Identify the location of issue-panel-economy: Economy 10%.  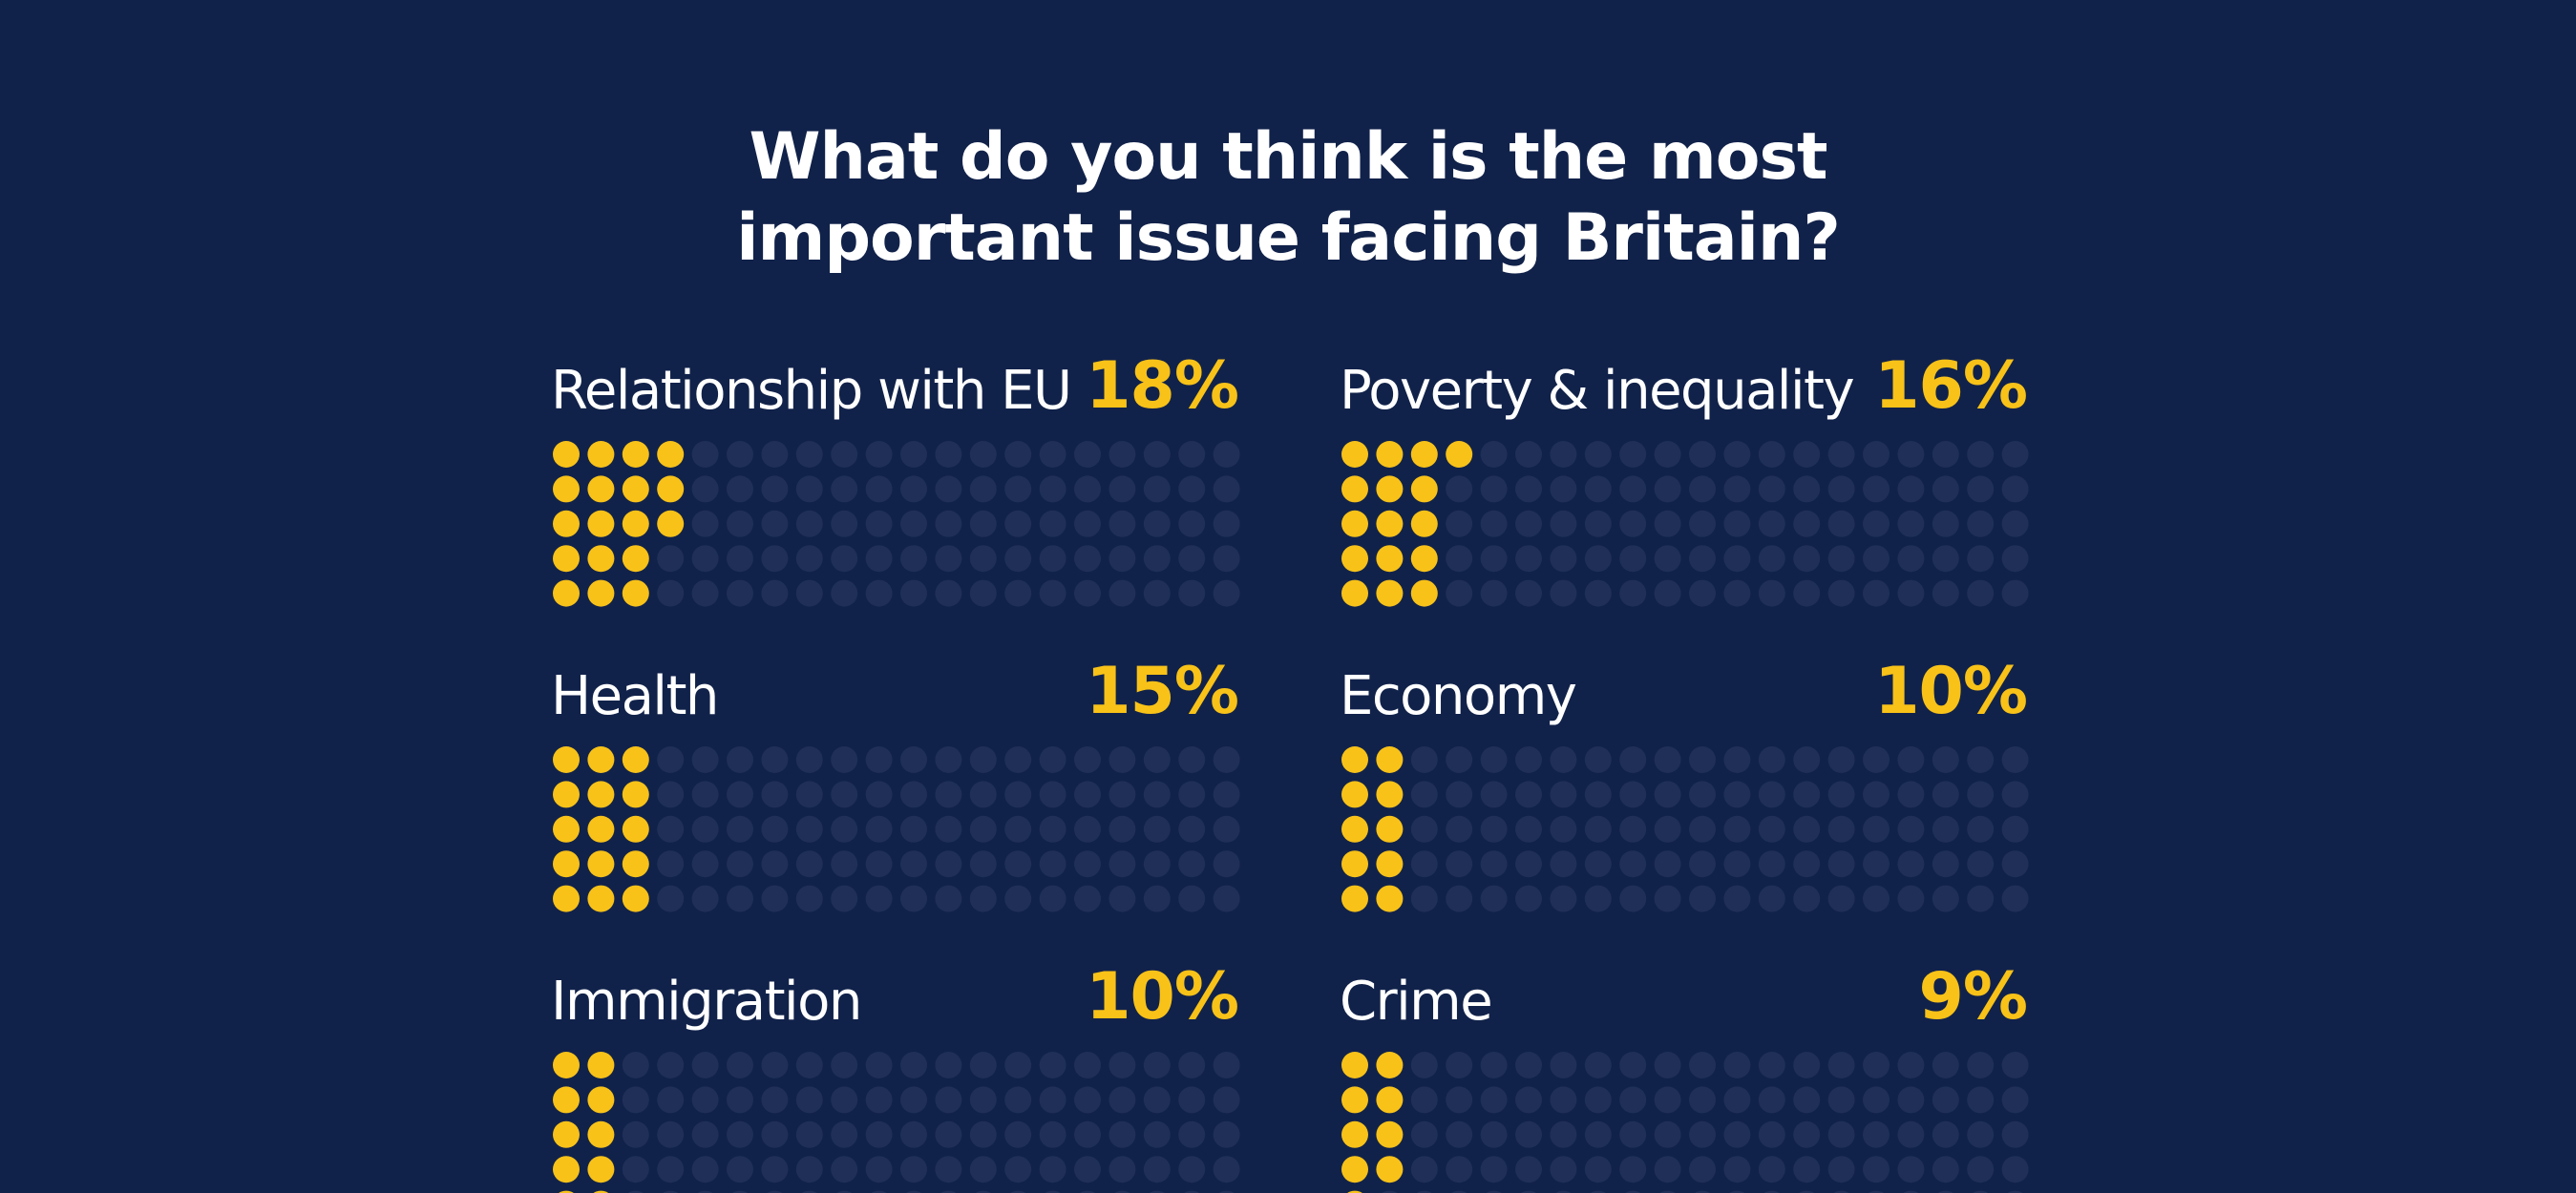
(1684, 783).